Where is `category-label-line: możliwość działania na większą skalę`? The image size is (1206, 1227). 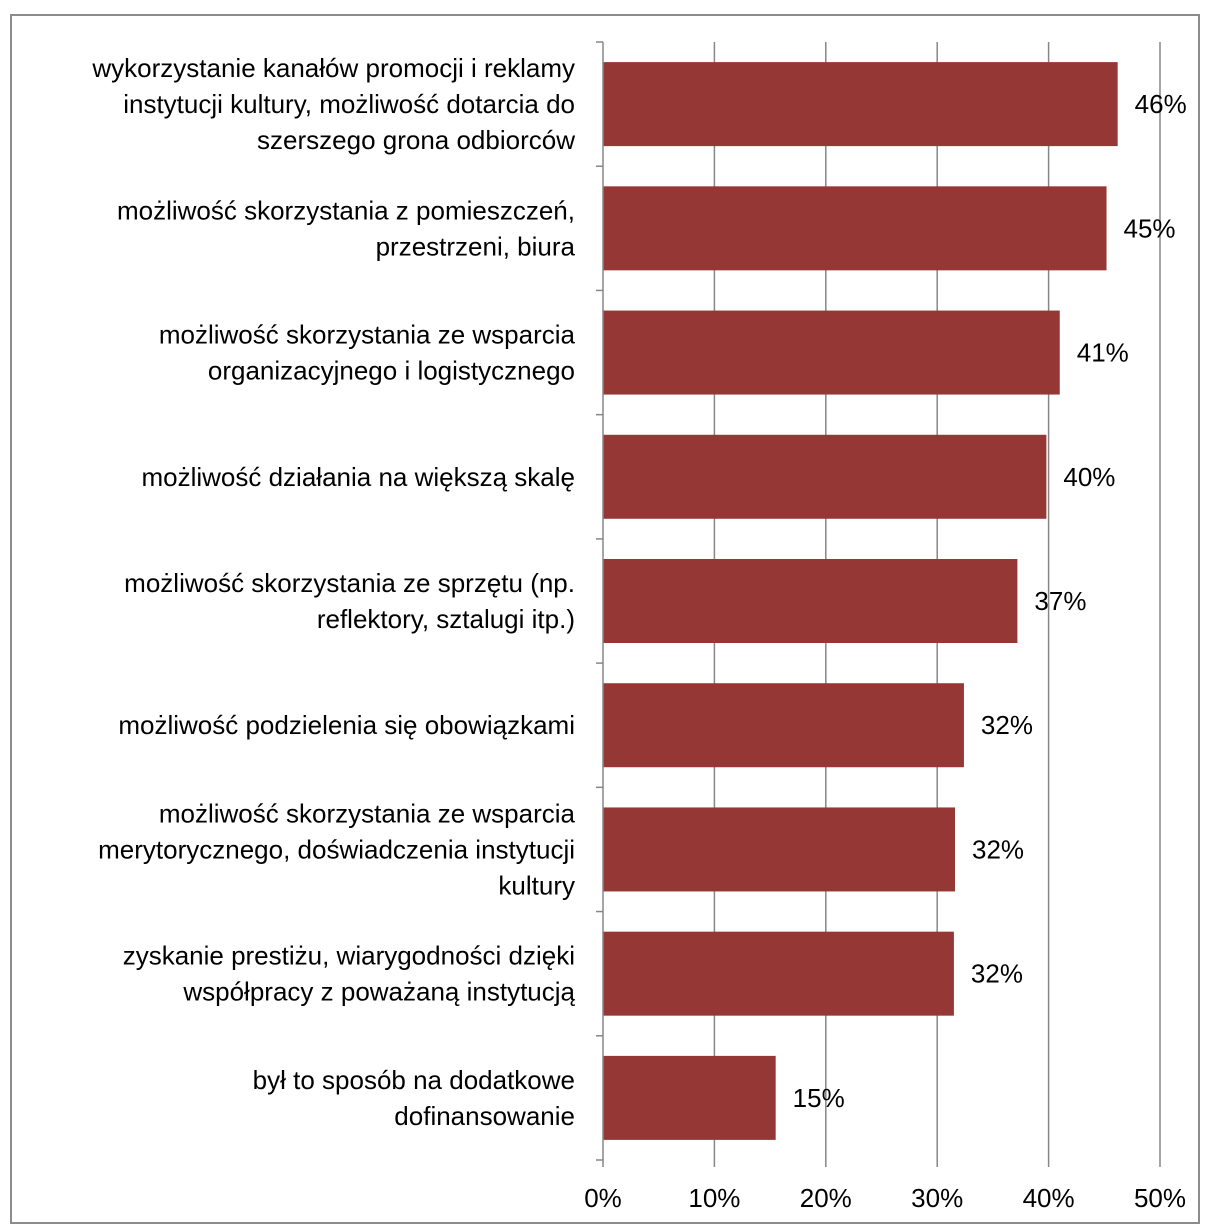 category-label-line: możliwość działania na większą skalę is located at coordinates (358, 477).